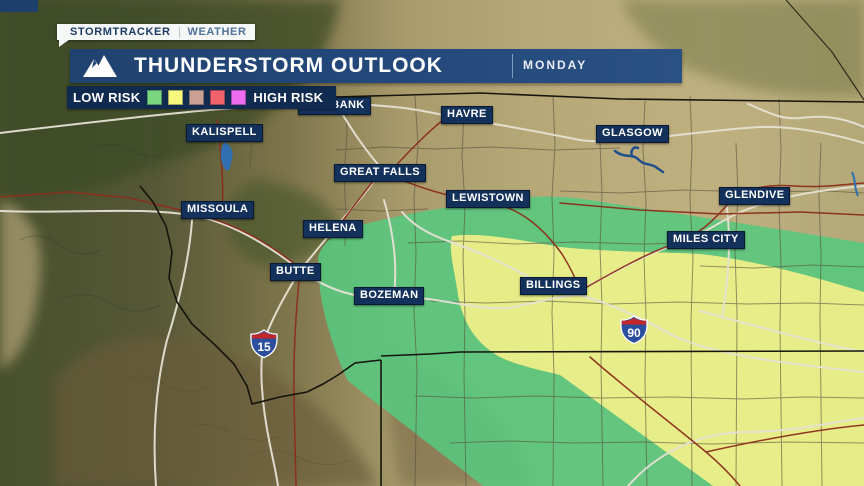  What do you see at coordinates (333, 229) in the screenshot?
I see `city-label-helena: HELENA` at bounding box center [333, 229].